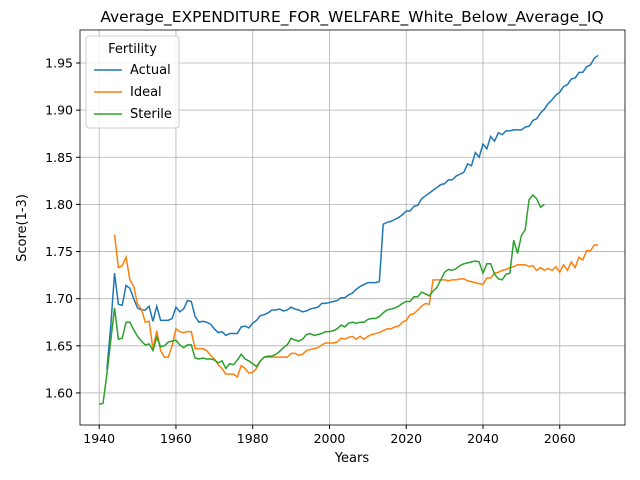  Describe the element at coordinates (151, 114) in the screenshot. I see `legend-label: Sterile` at that location.